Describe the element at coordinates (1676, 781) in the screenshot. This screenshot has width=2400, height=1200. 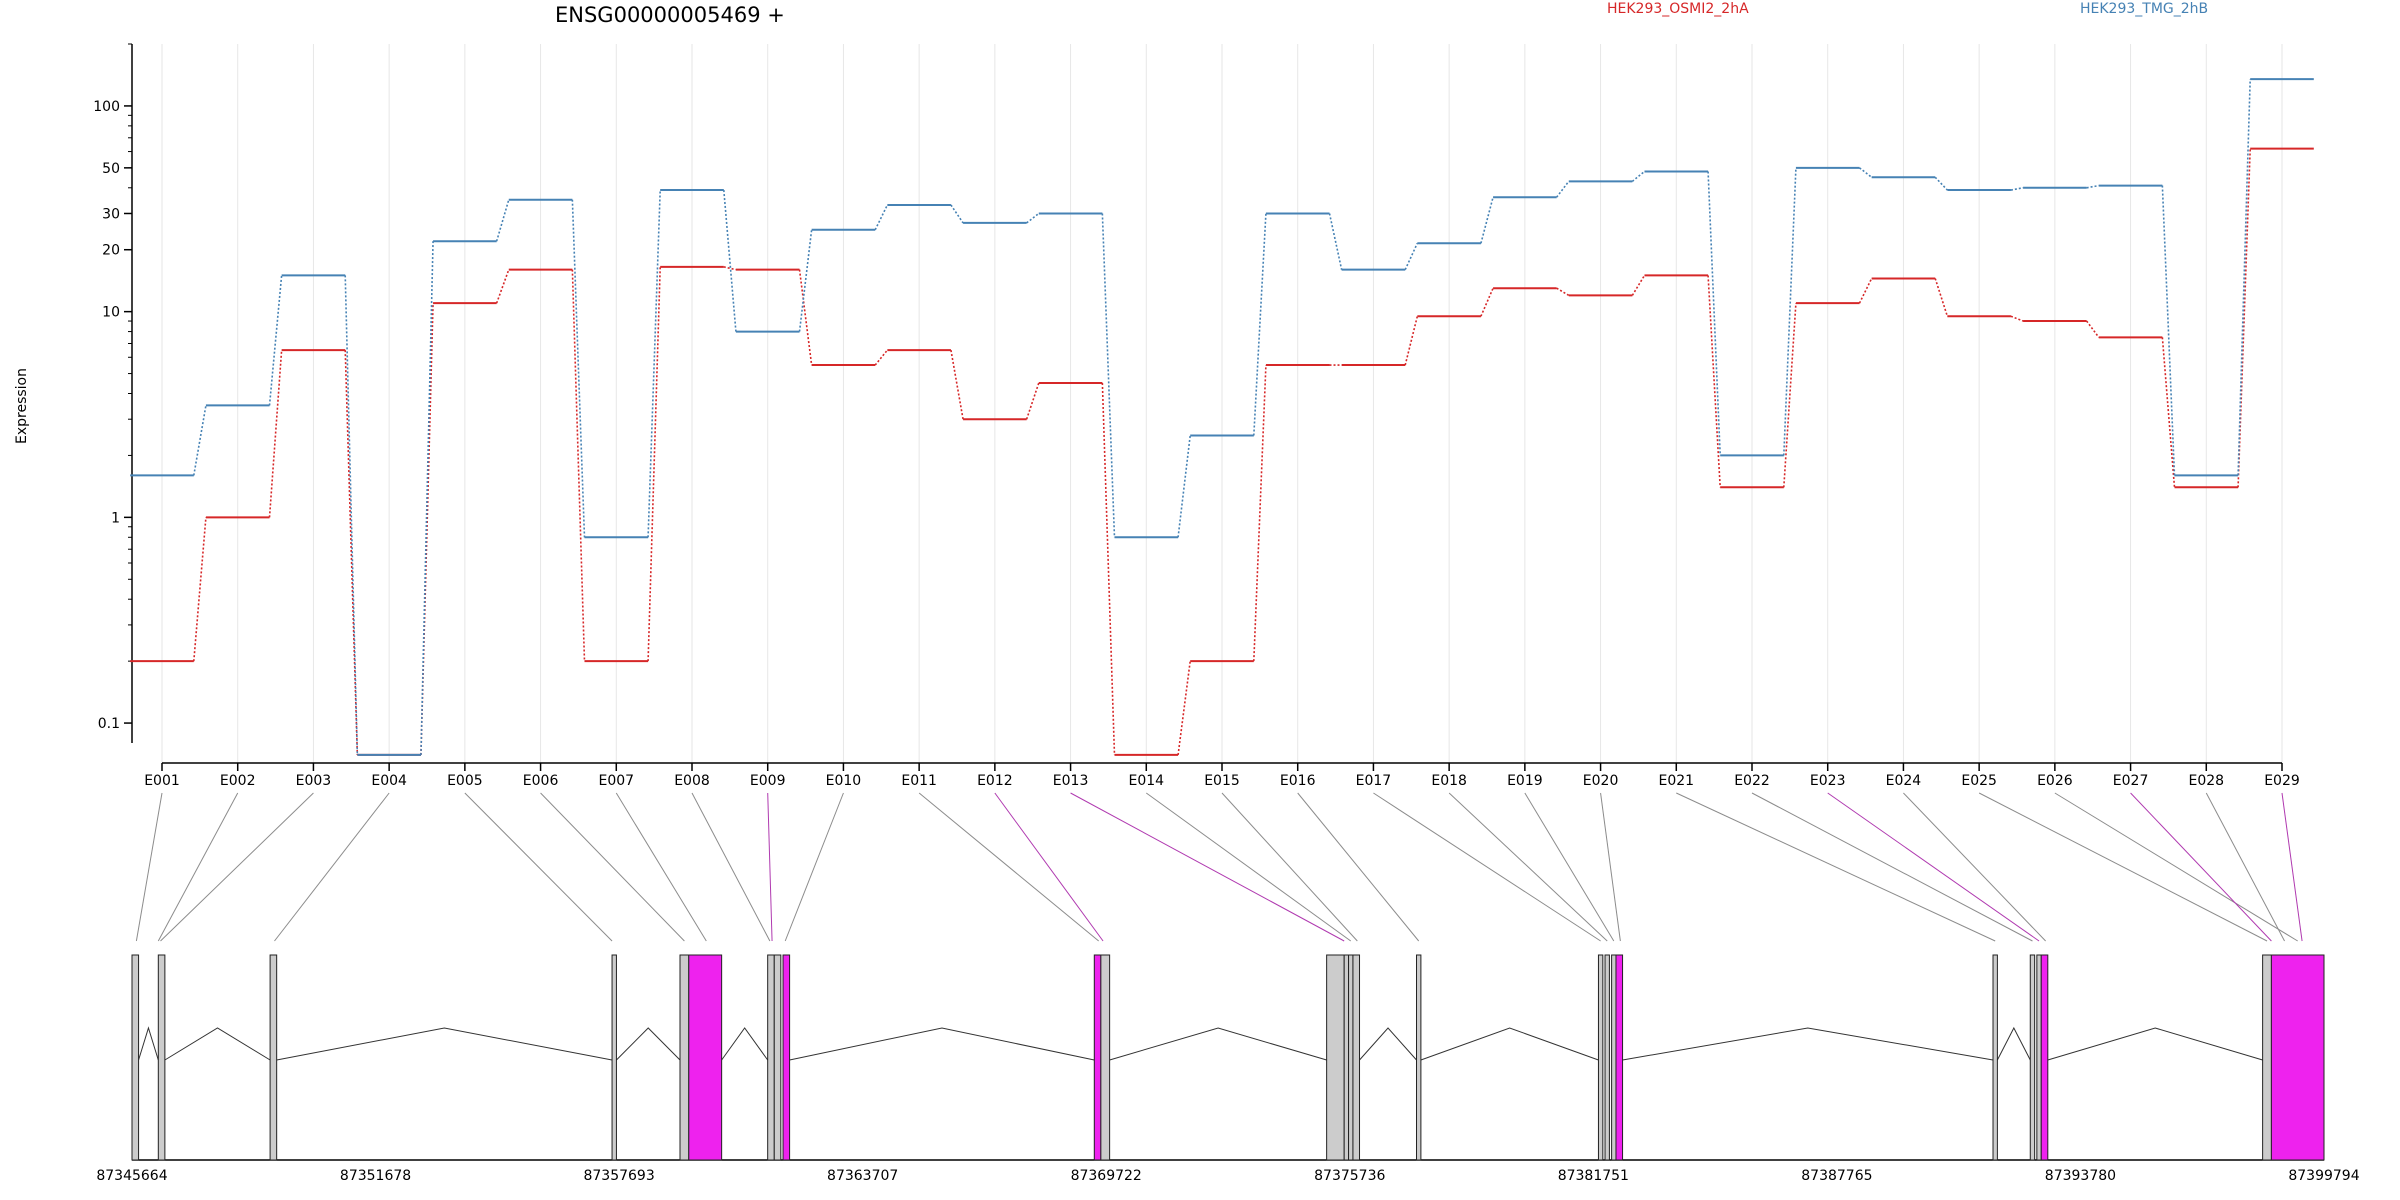
I see `x-tick-label-e021: E021` at that location.